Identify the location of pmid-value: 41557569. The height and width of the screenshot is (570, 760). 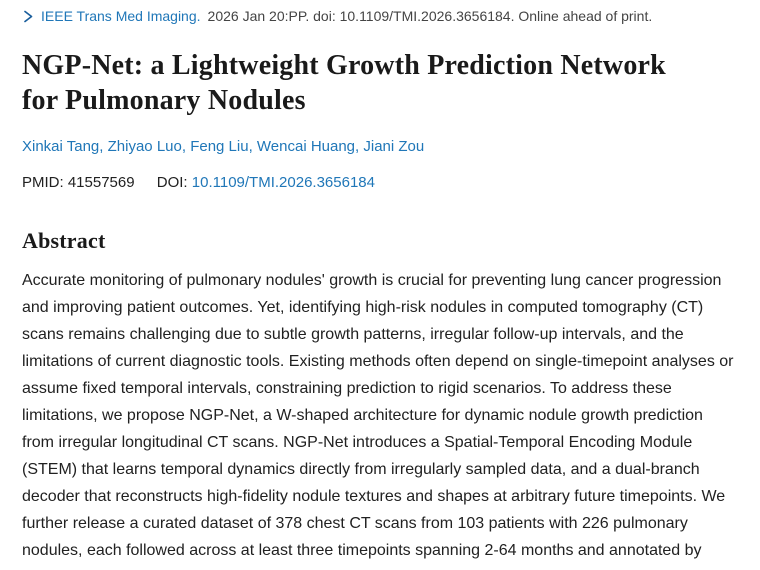
(101, 182).